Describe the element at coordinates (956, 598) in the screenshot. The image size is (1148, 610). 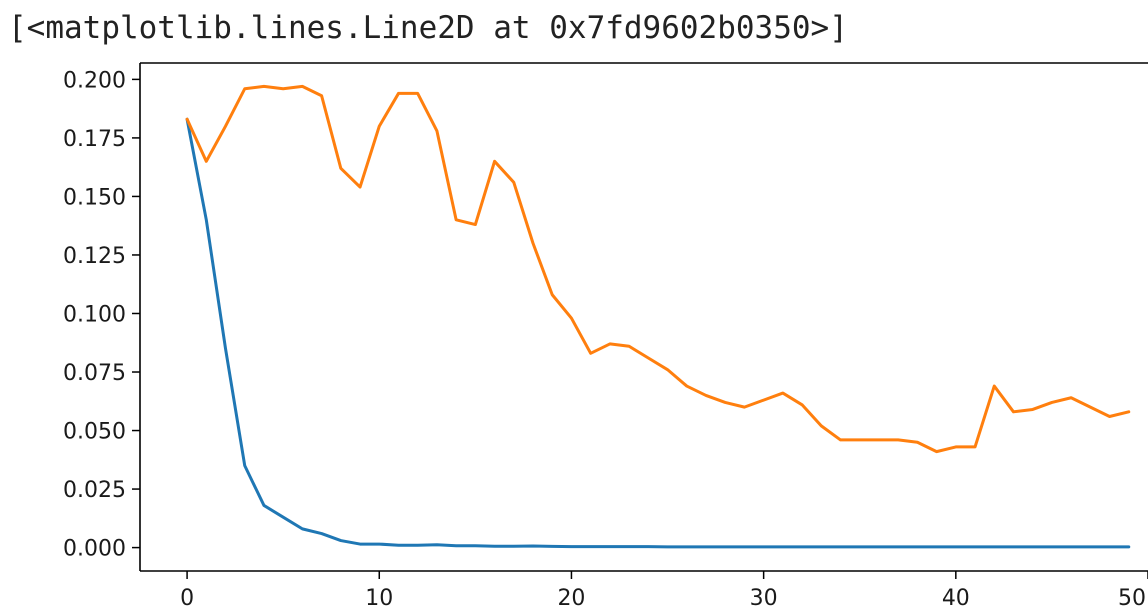
I see `x-tick-label: 40` at that location.